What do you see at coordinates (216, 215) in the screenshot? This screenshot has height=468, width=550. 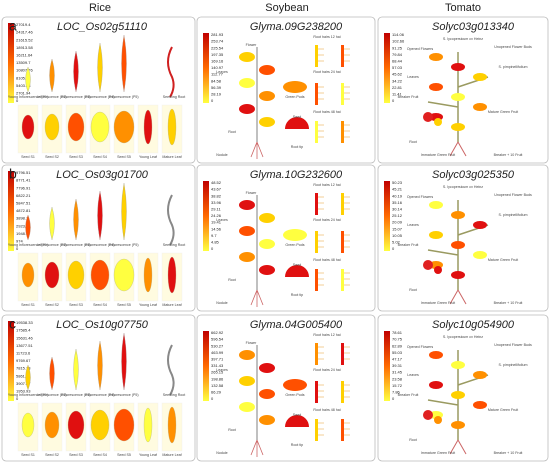 I see `legend-label: 24.26` at bounding box center [216, 215].